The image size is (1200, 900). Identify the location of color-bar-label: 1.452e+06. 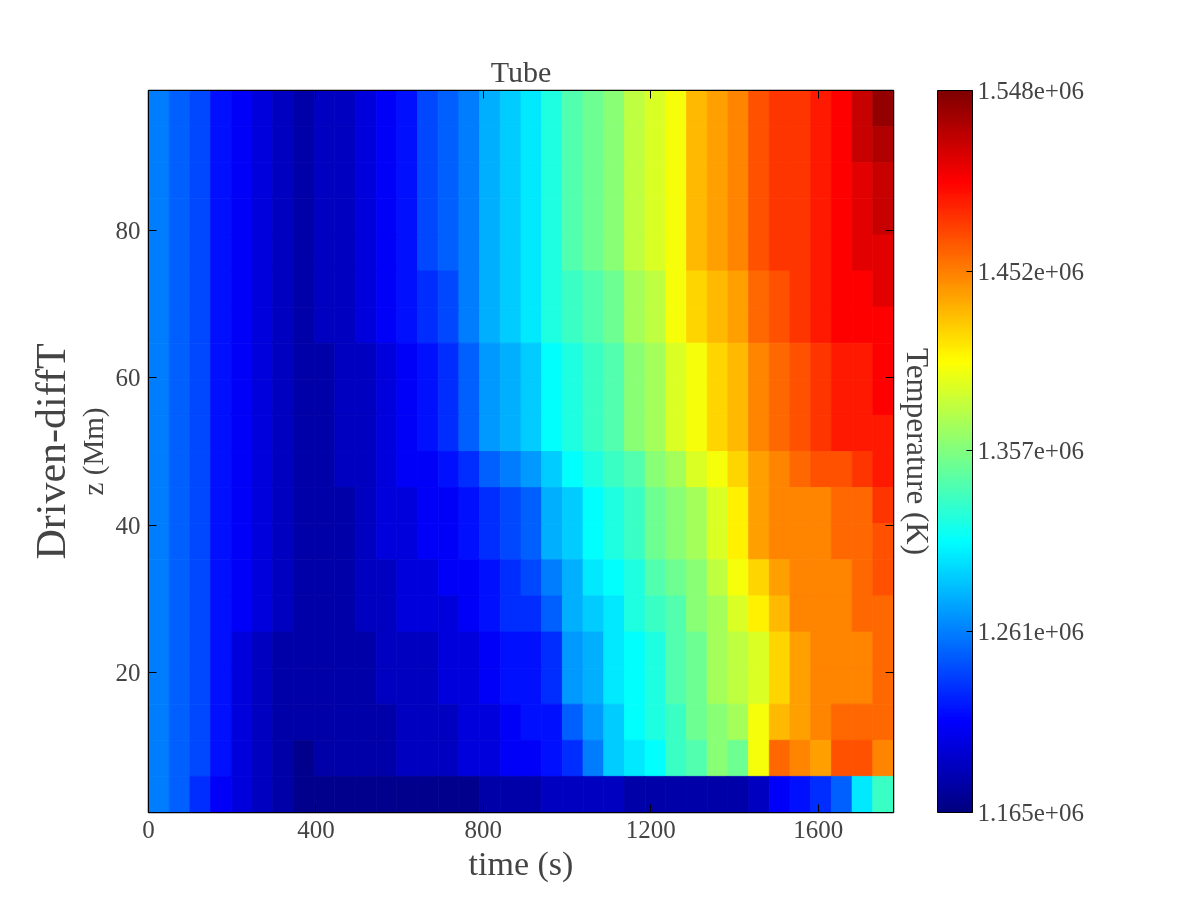
(1030, 271).